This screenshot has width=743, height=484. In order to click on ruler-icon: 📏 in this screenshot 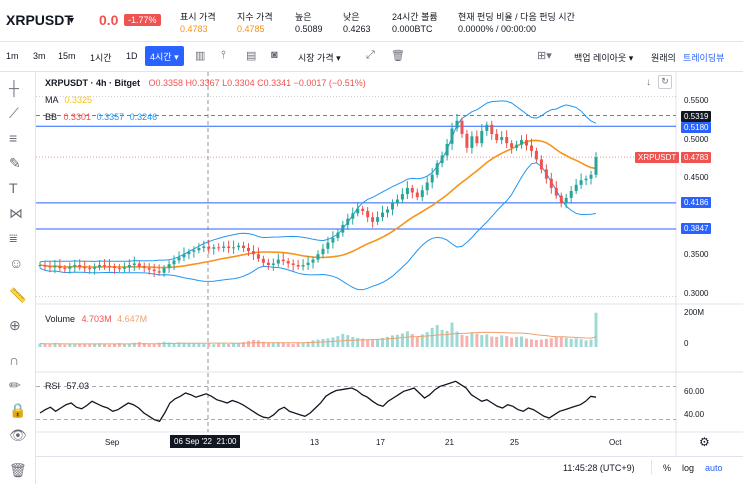, I will do `click(18, 295)`.